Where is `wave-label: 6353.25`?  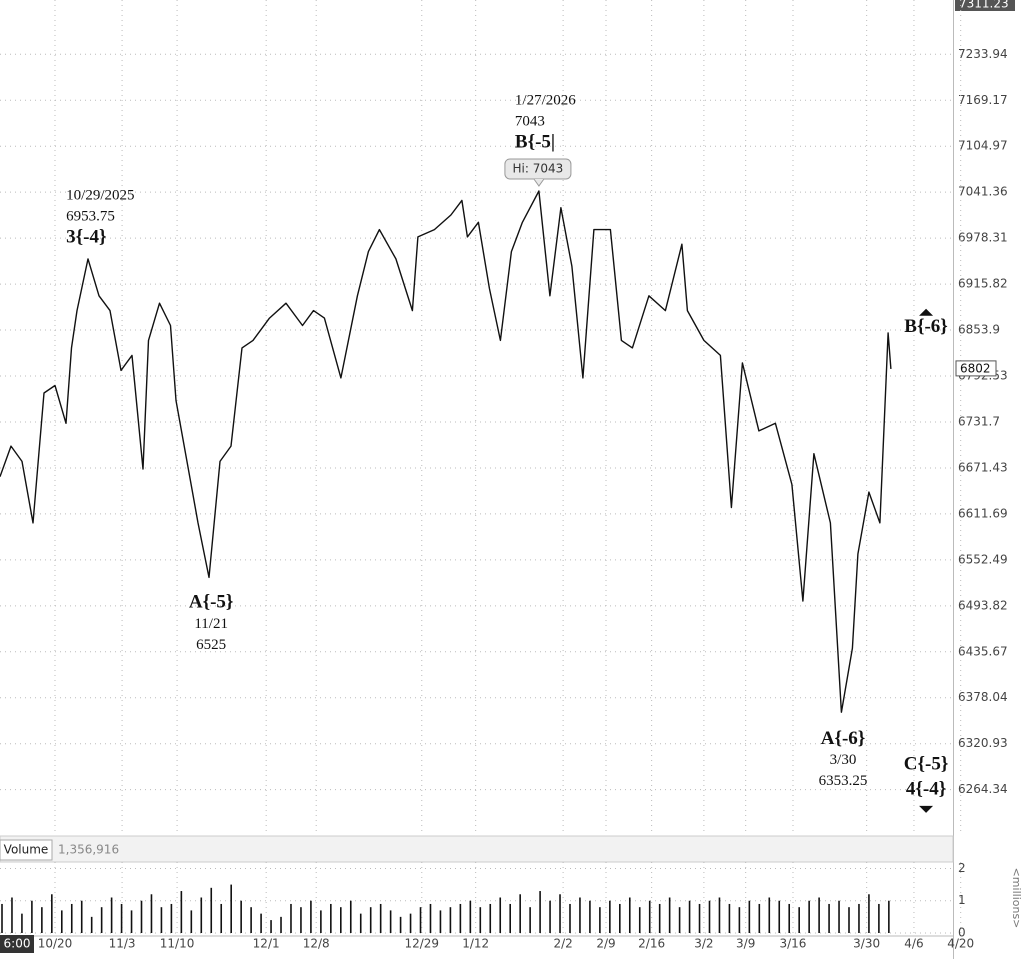
wave-label: 6353.25 is located at coordinates (843, 781).